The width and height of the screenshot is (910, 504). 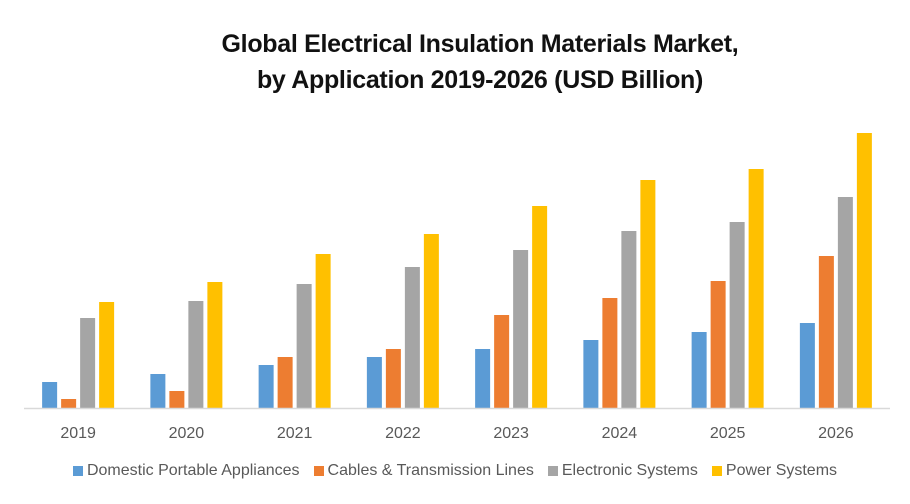 I want to click on x-tick-2020: 2020, so click(x=187, y=433).